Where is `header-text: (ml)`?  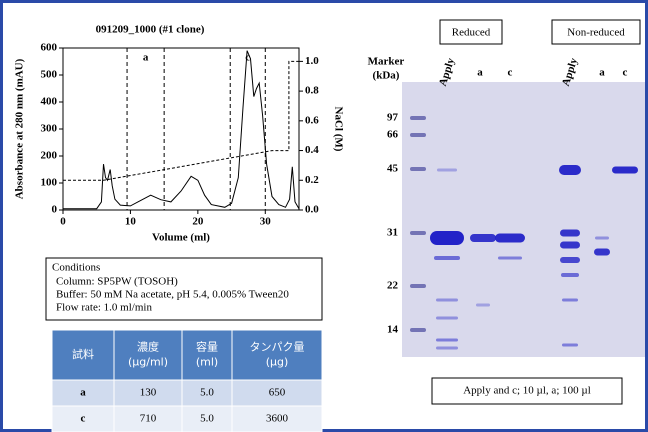 header-text: (ml) is located at coordinates (207, 362).